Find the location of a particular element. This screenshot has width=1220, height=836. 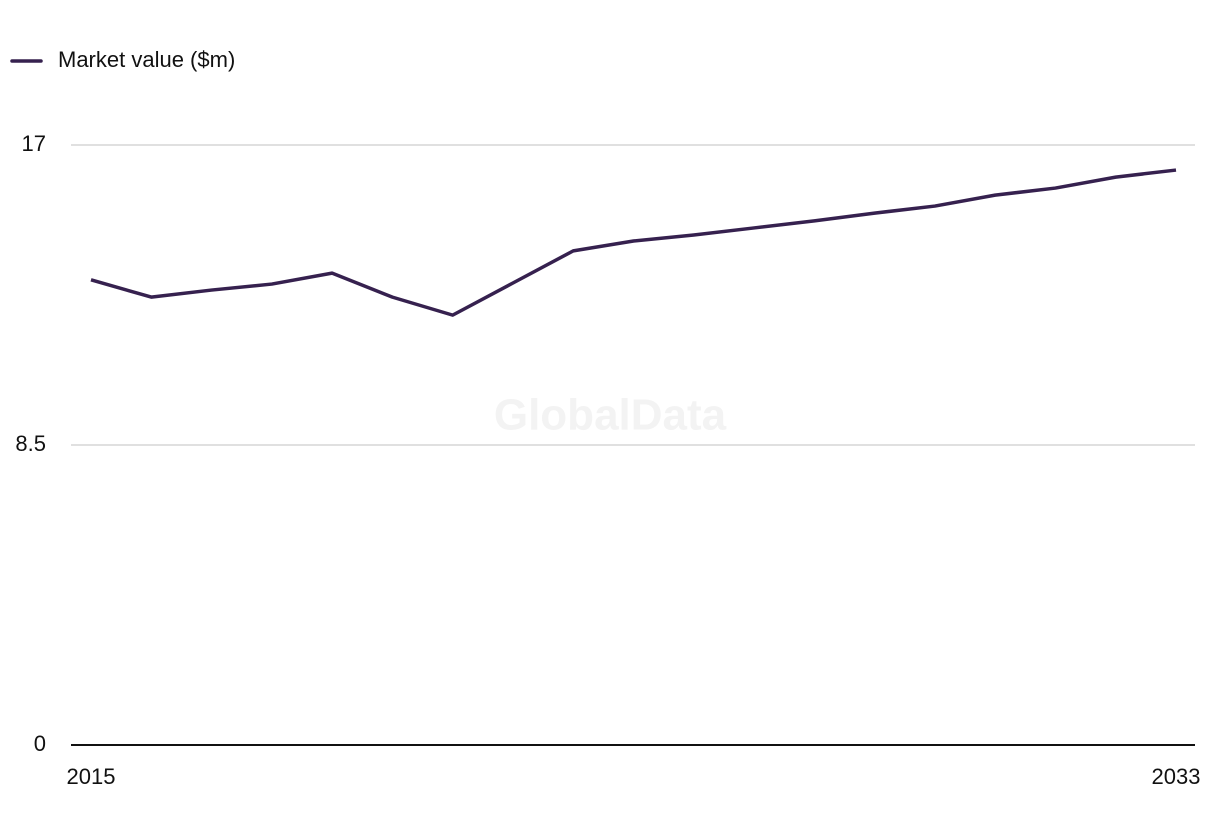

legend-label: Market value ($m) is located at coordinates (146, 59).